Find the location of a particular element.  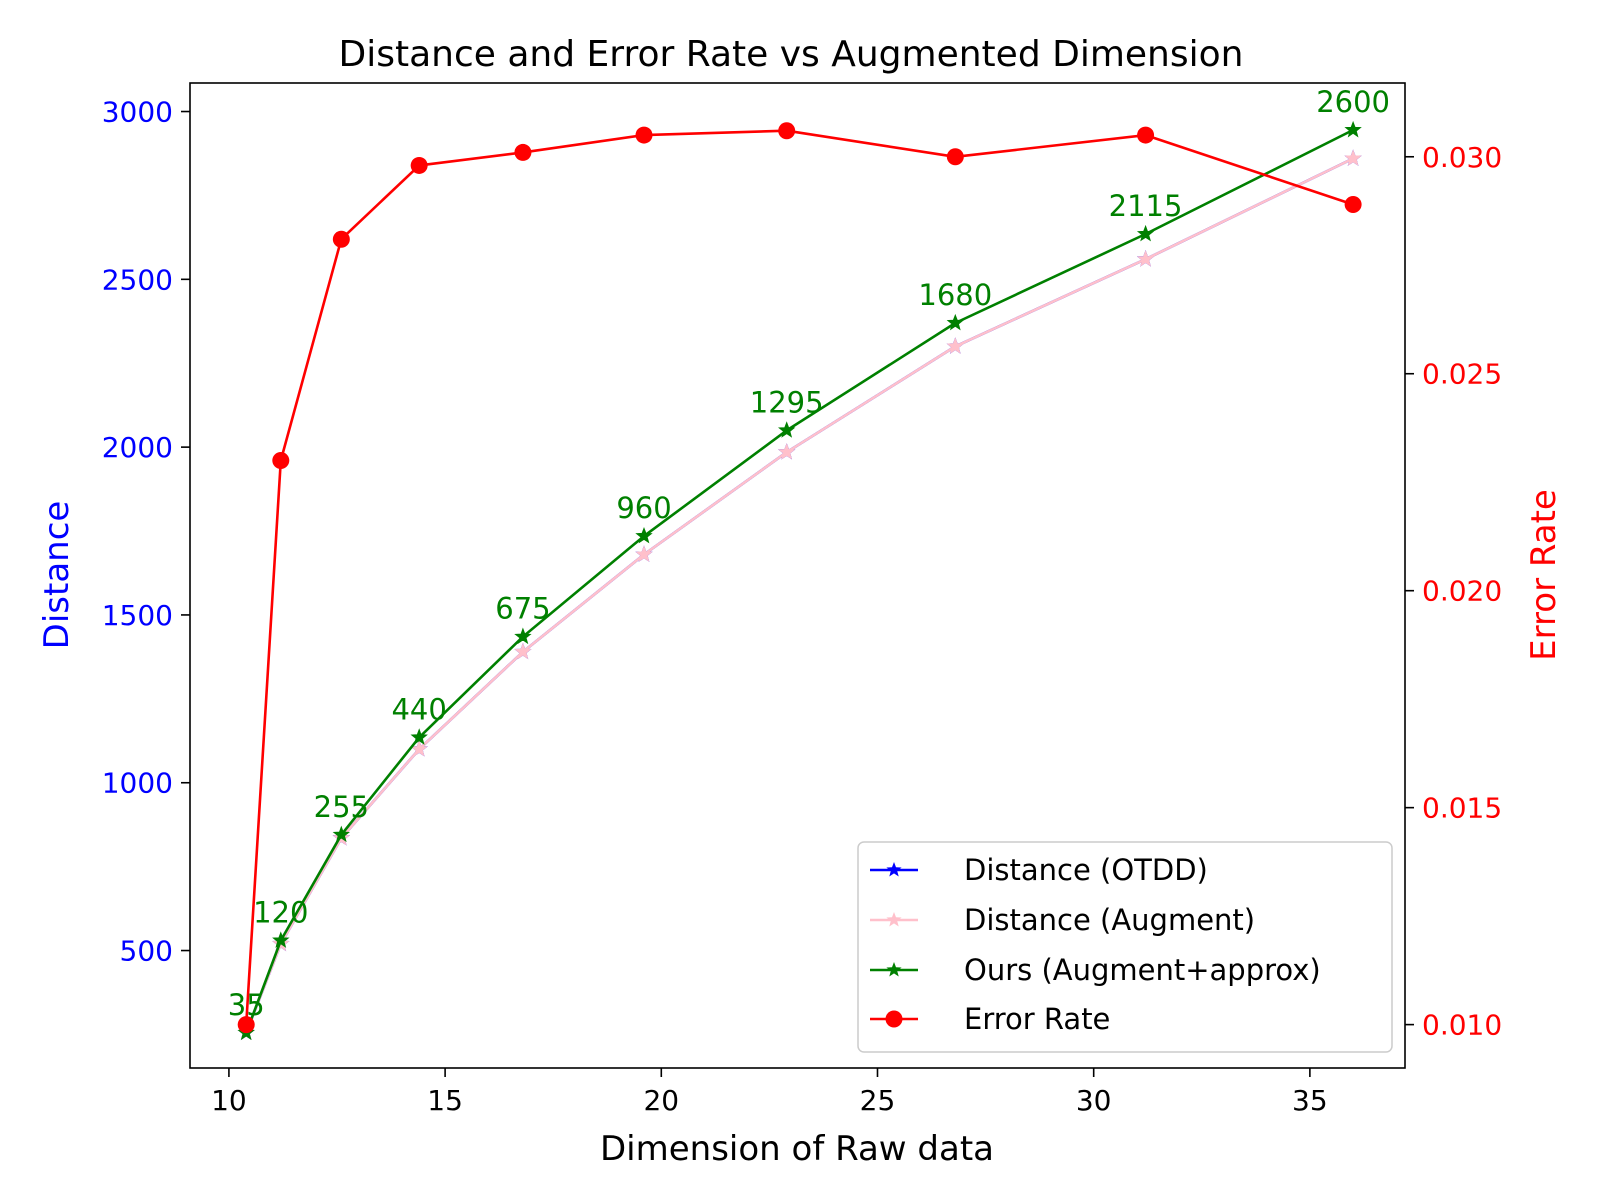

data-label: 675 is located at coordinates (522, 609).